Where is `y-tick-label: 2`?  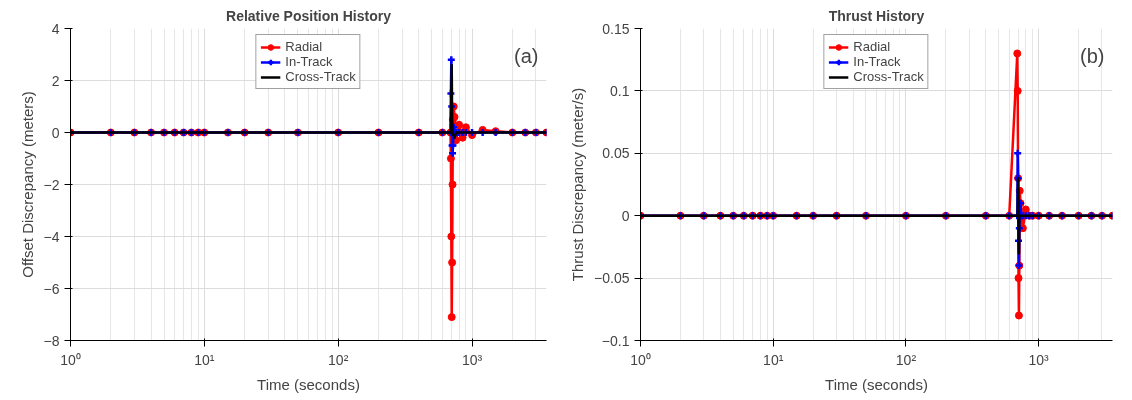 y-tick-label: 2 is located at coordinates (55, 80).